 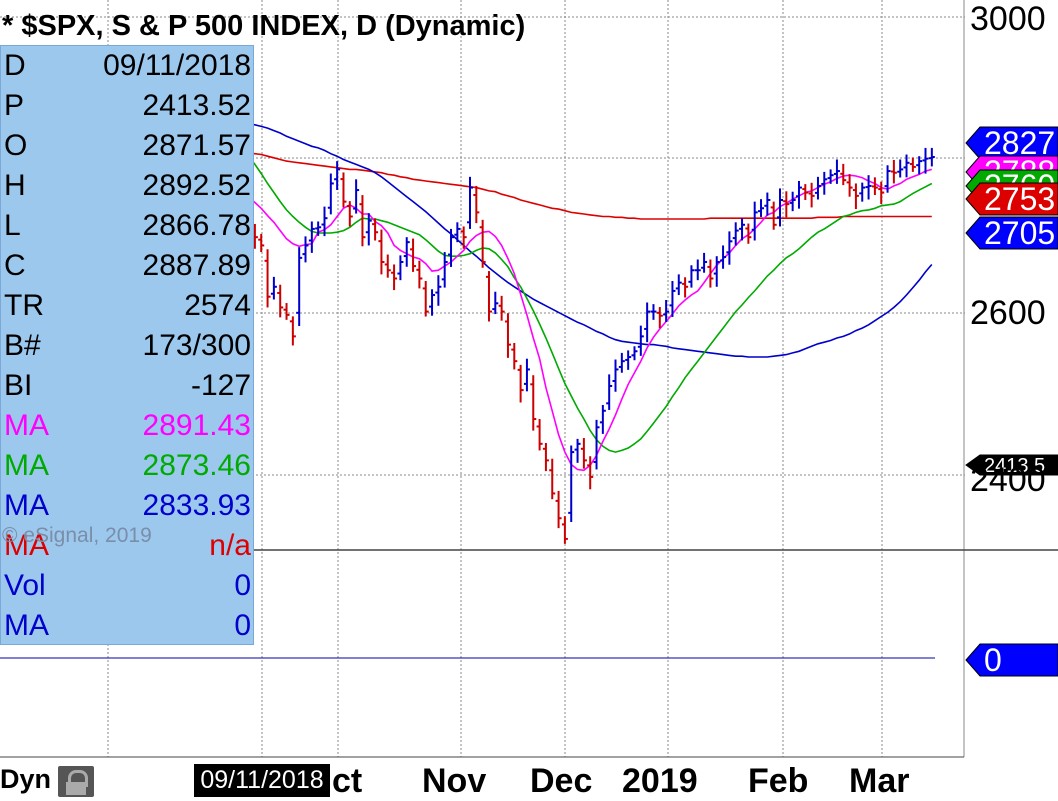 I want to click on data-row-value: 2866.78, so click(x=196, y=225).